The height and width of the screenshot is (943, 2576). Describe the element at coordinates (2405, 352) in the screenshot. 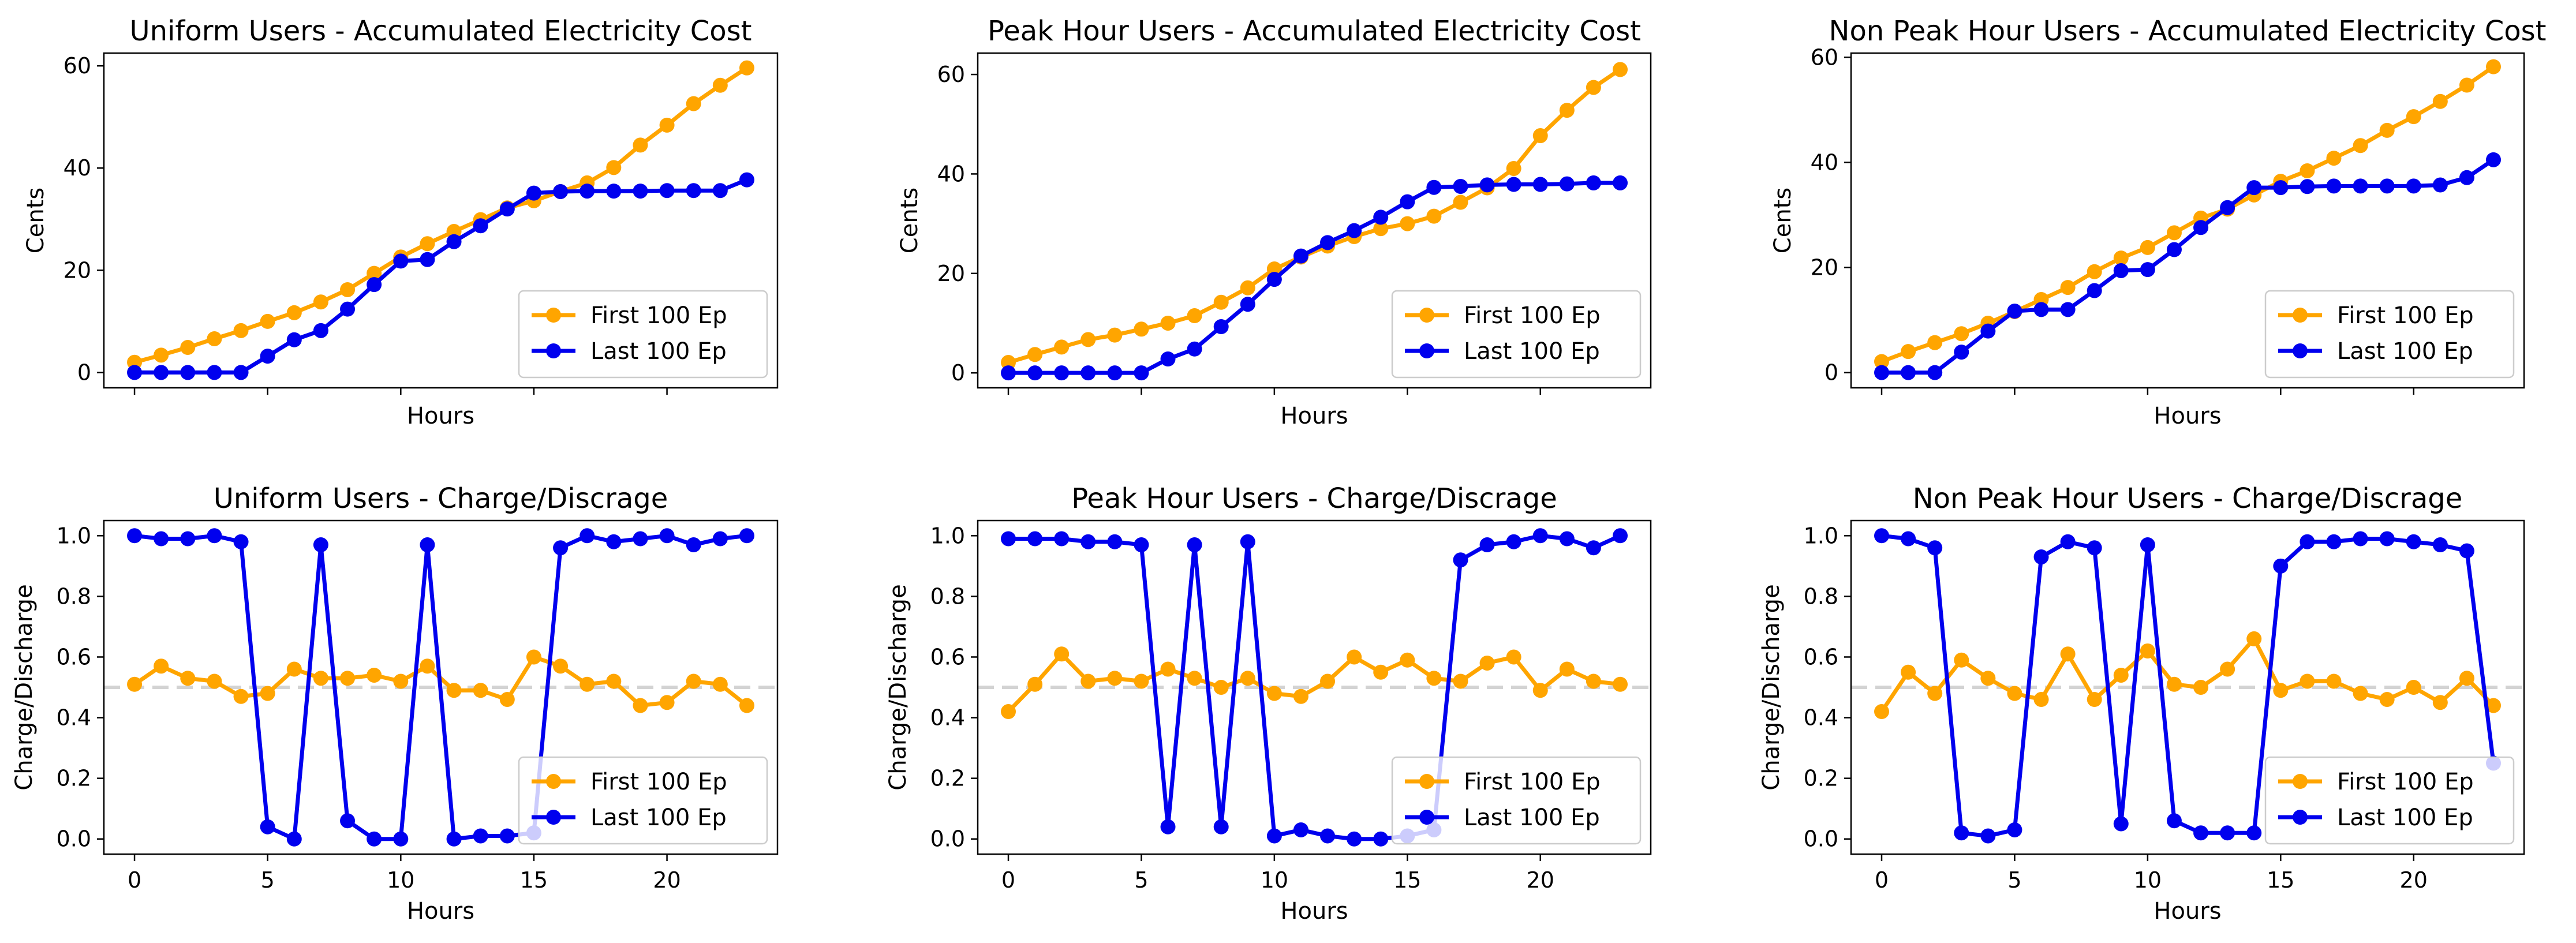

I see `legend-label: Last 100 Ep` at that location.